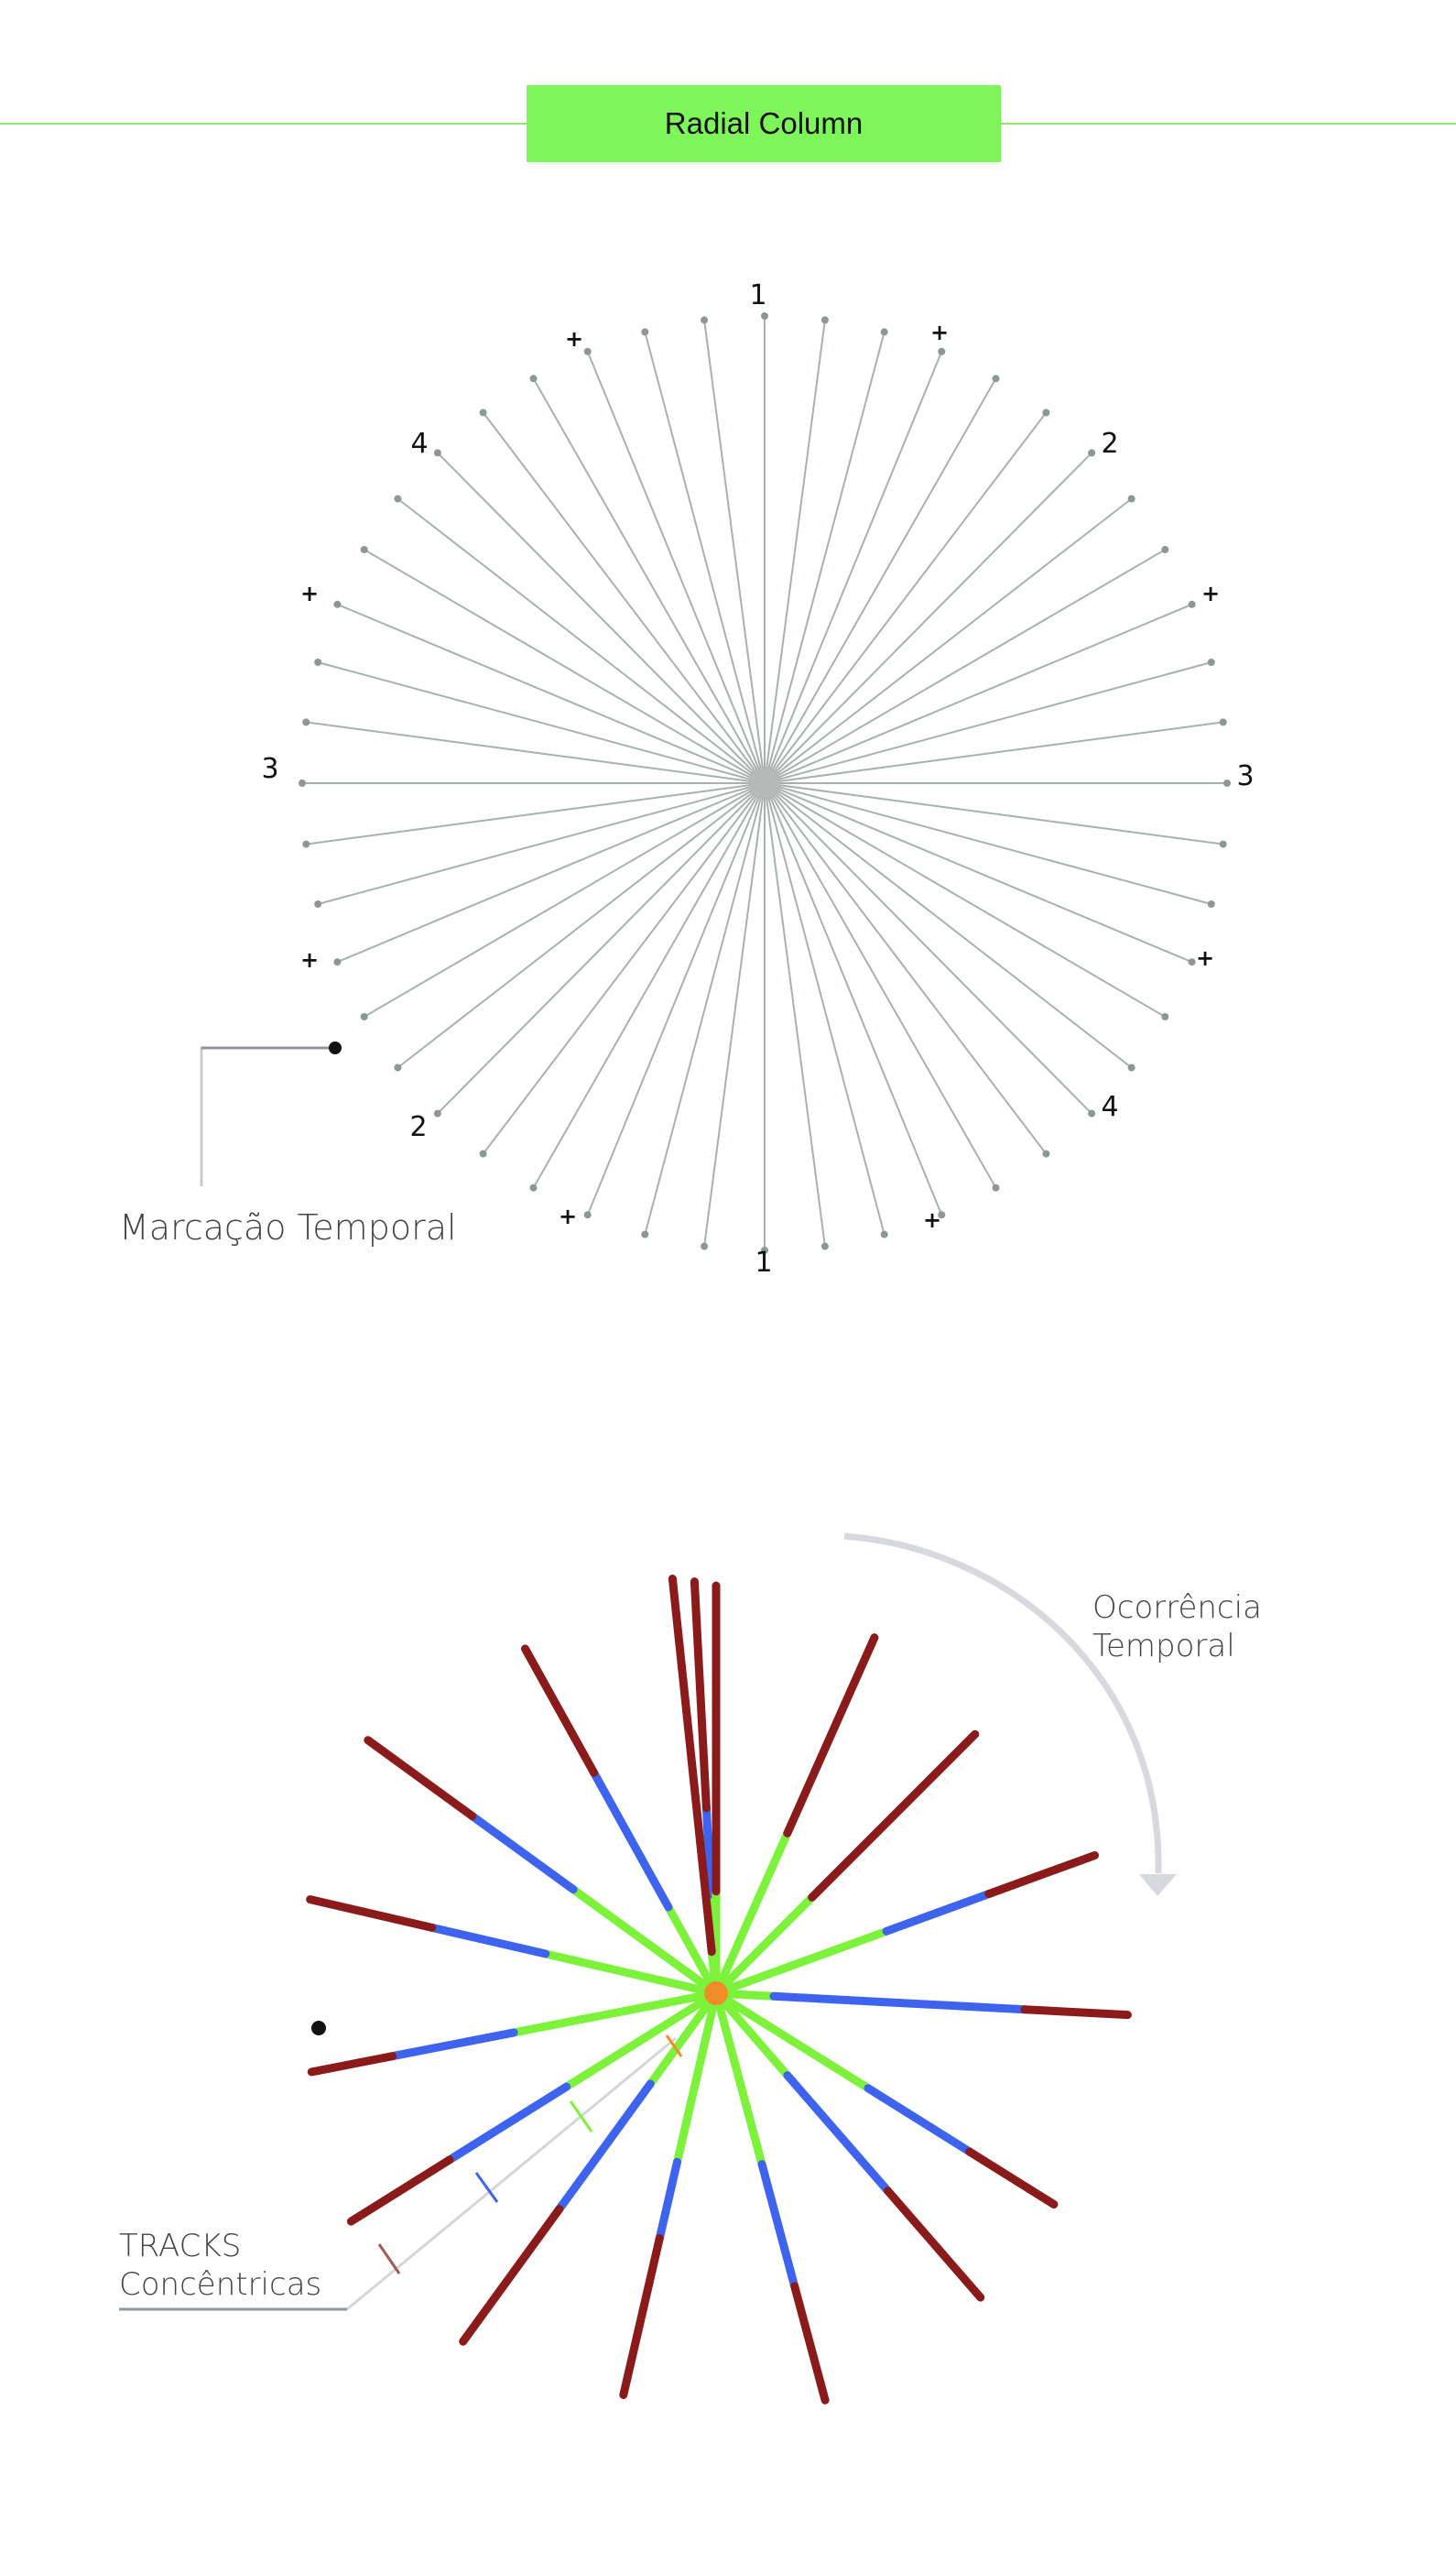  Describe the element at coordinates (288, 1227) in the screenshot. I see `annotation-marcacao-temporal: Marcação Temporal` at that location.